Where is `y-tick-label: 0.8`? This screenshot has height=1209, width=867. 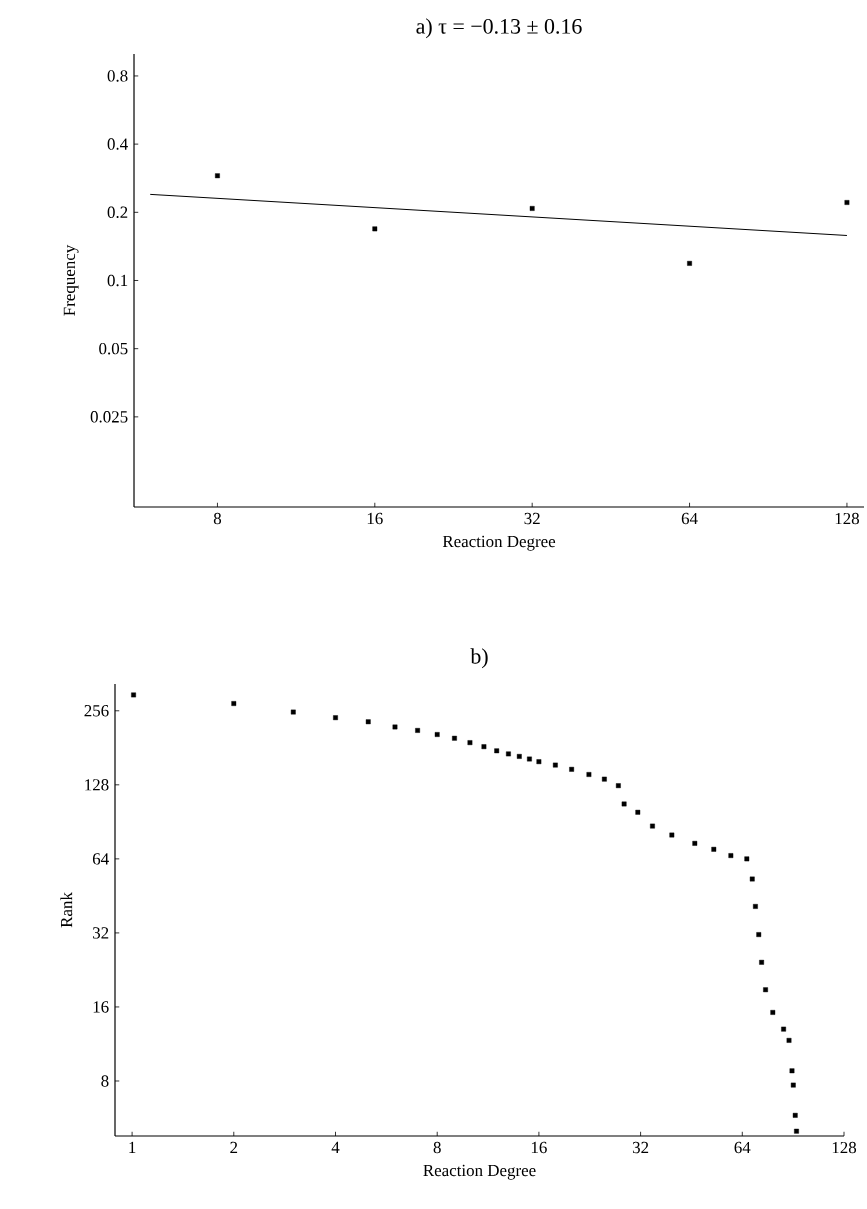
y-tick-label: 0.8 is located at coordinates (117, 76).